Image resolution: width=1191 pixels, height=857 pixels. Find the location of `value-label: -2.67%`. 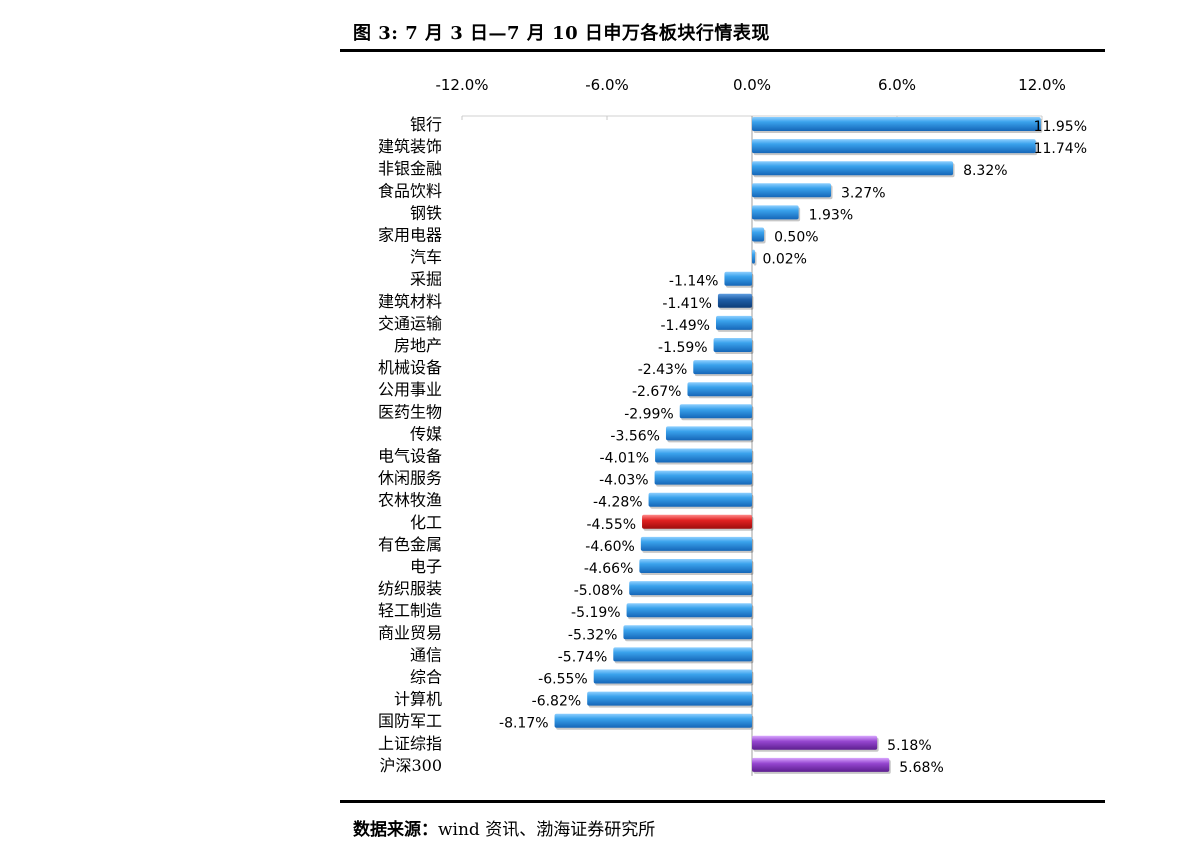

value-label: -2.67% is located at coordinates (657, 392).